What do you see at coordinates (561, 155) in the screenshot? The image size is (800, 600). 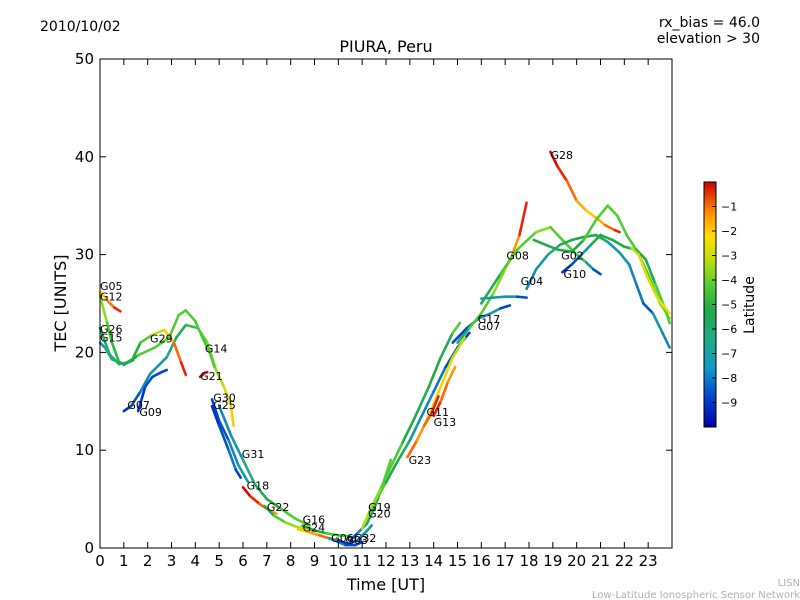 I see `satellite-label: G28` at bounding box center [561, 155].